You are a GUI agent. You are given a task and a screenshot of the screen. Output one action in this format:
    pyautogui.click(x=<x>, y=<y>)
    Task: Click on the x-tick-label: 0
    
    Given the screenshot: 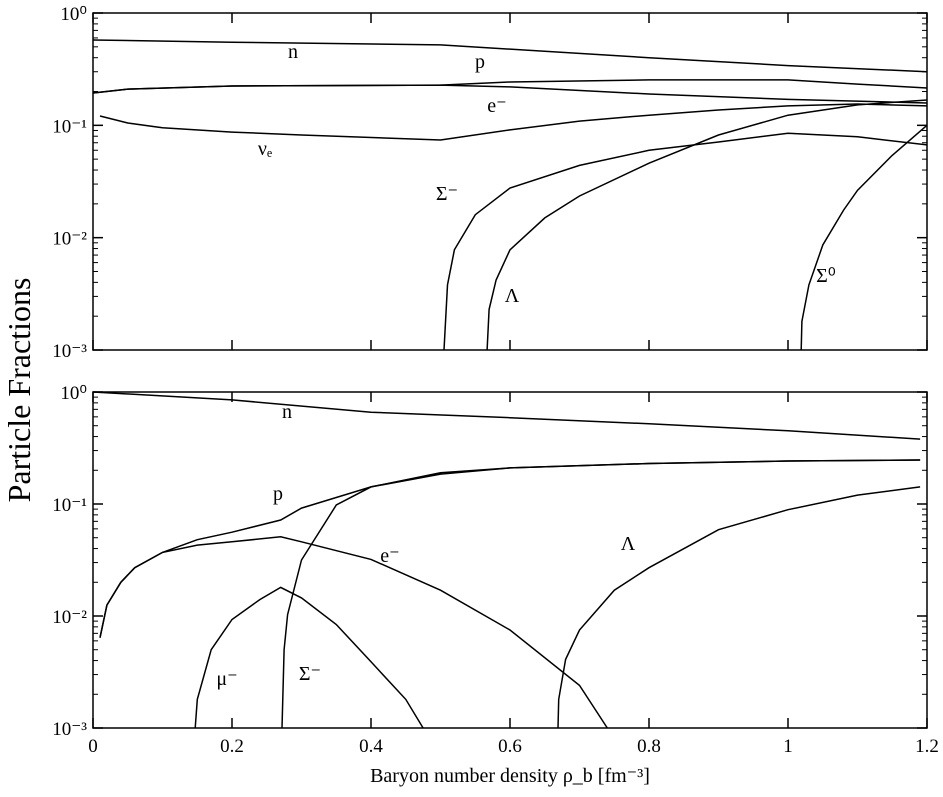 What is the action you would take?
    pyautogui.click(x=93, y=746)
    